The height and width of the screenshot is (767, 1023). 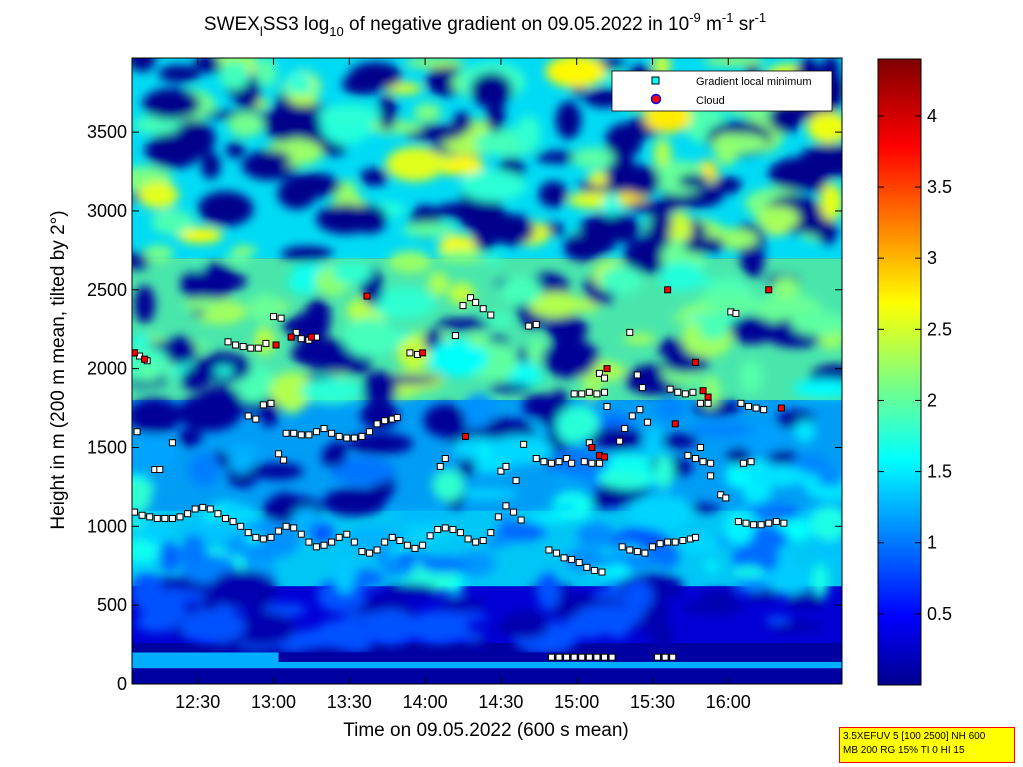 What do you see at coordinates (710, 101) in the screenshot?
I see `legend-label-cloud: Cloud` at bounding box center [710, 101].